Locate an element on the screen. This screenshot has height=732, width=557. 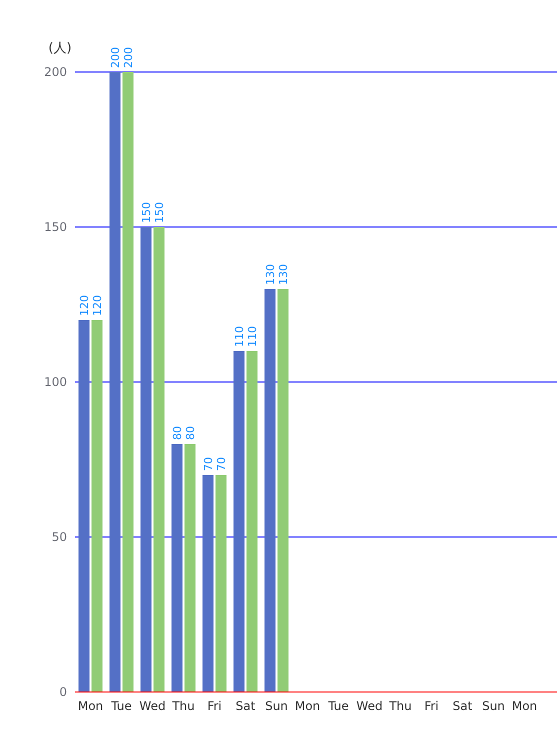
y-tick-label: 100 is located at coordinates (55, 382).